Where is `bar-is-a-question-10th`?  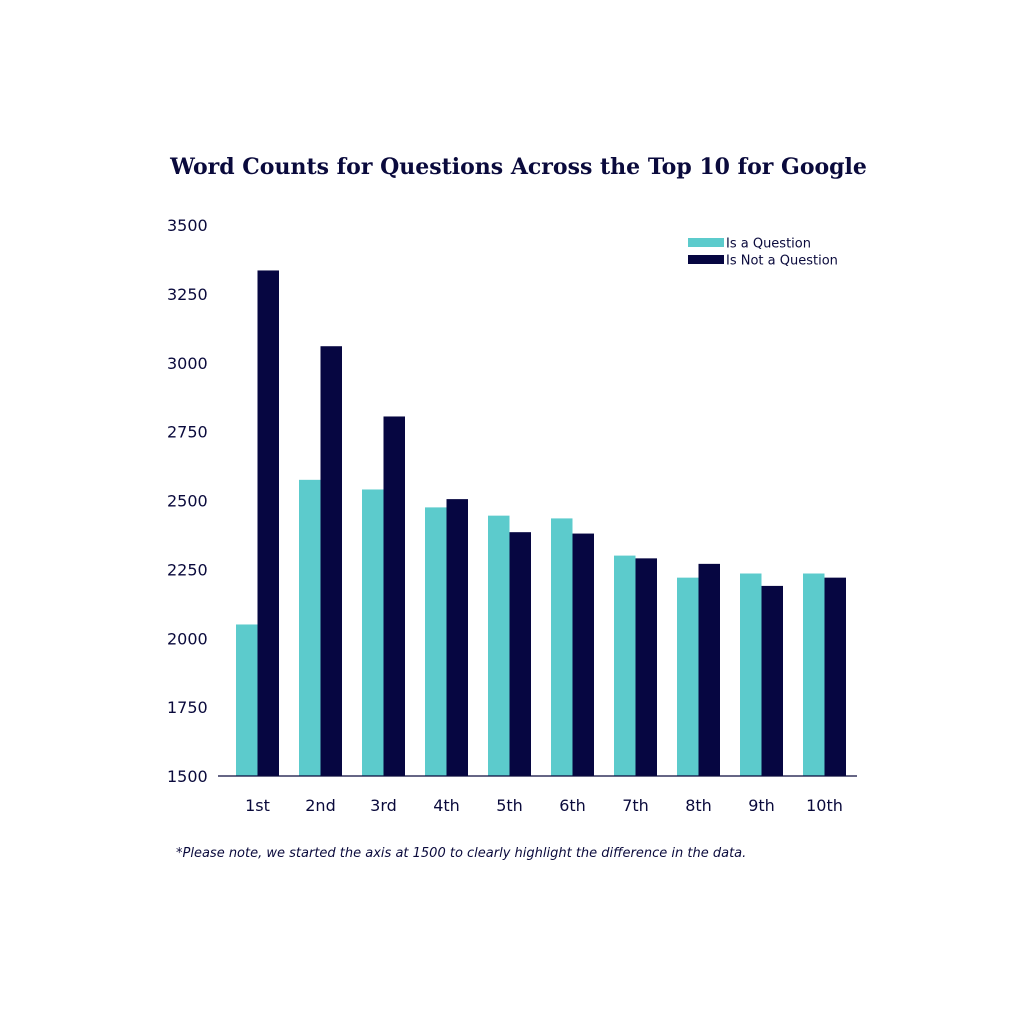 bar-is-a-question-10th is located at coordinates (814, 674).